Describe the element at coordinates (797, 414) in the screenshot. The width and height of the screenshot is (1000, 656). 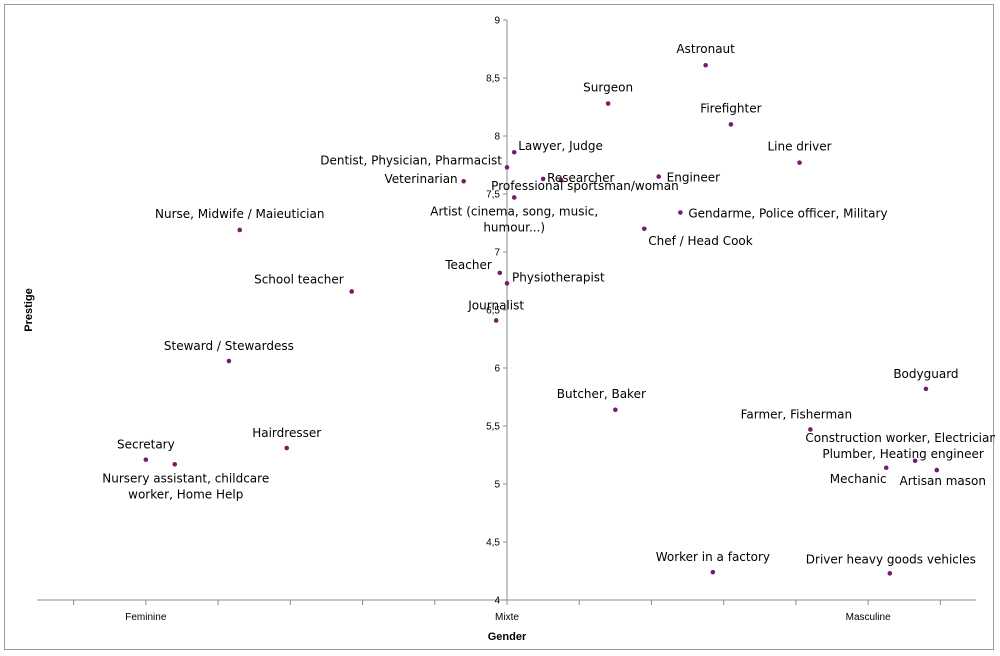
I see `point-label: Farmer, Fisherman` at that location.